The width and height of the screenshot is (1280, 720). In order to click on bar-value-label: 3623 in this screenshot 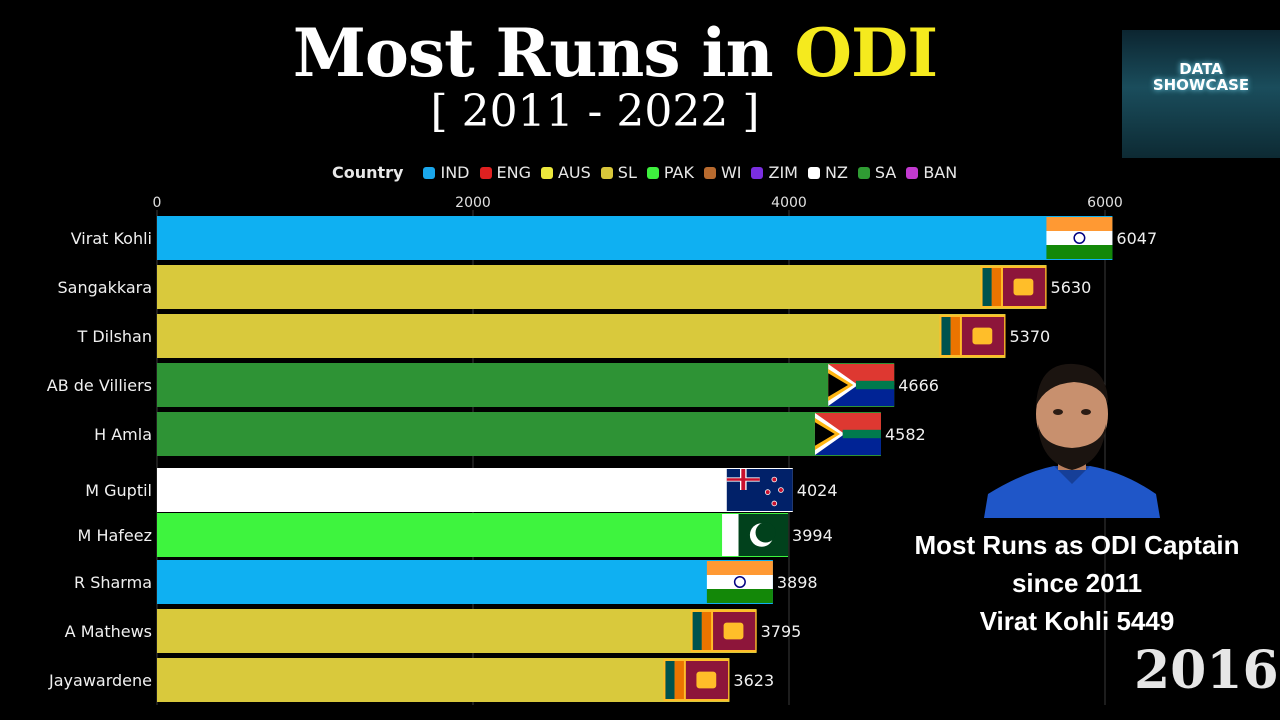, I will do `click(753, 680)`.